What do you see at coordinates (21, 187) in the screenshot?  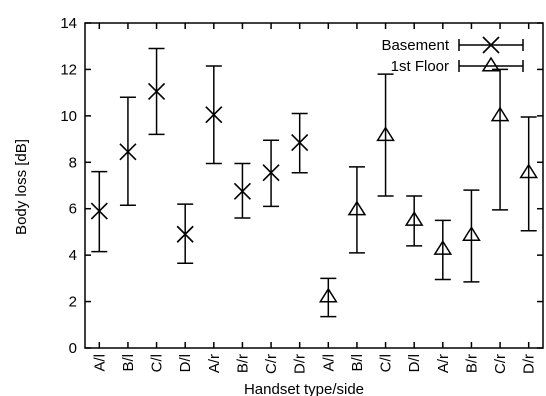 I see `y-axis-title: Body loss [dB]` at bounding box center [21, 187].